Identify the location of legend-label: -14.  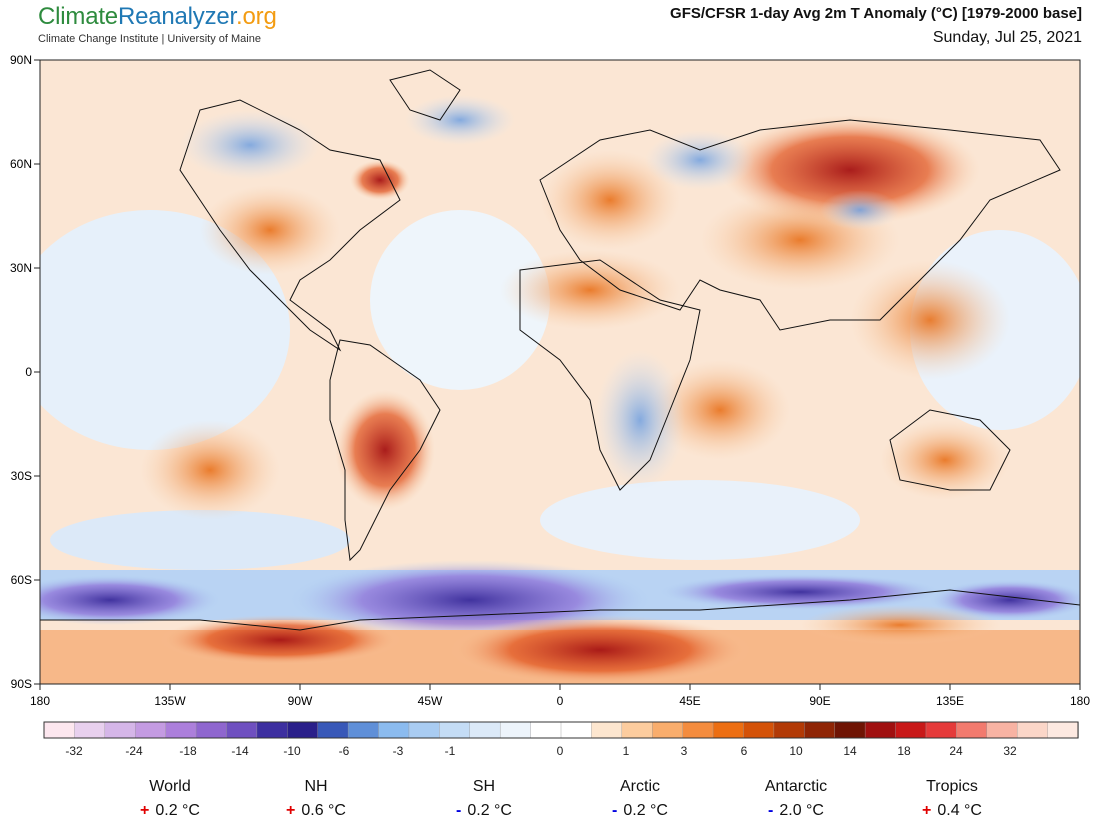
(240, 751).